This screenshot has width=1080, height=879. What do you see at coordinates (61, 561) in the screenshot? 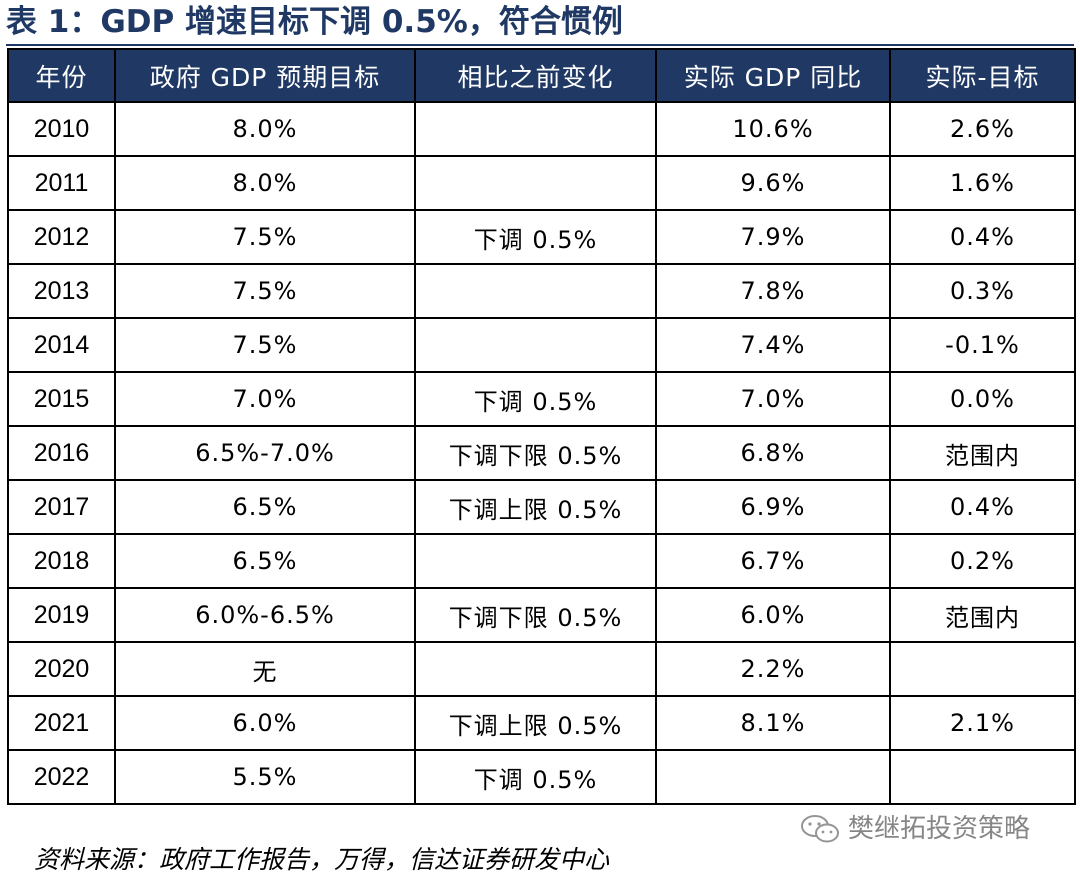
I see `cell-year: 2018` at bounding box center [61, 561].